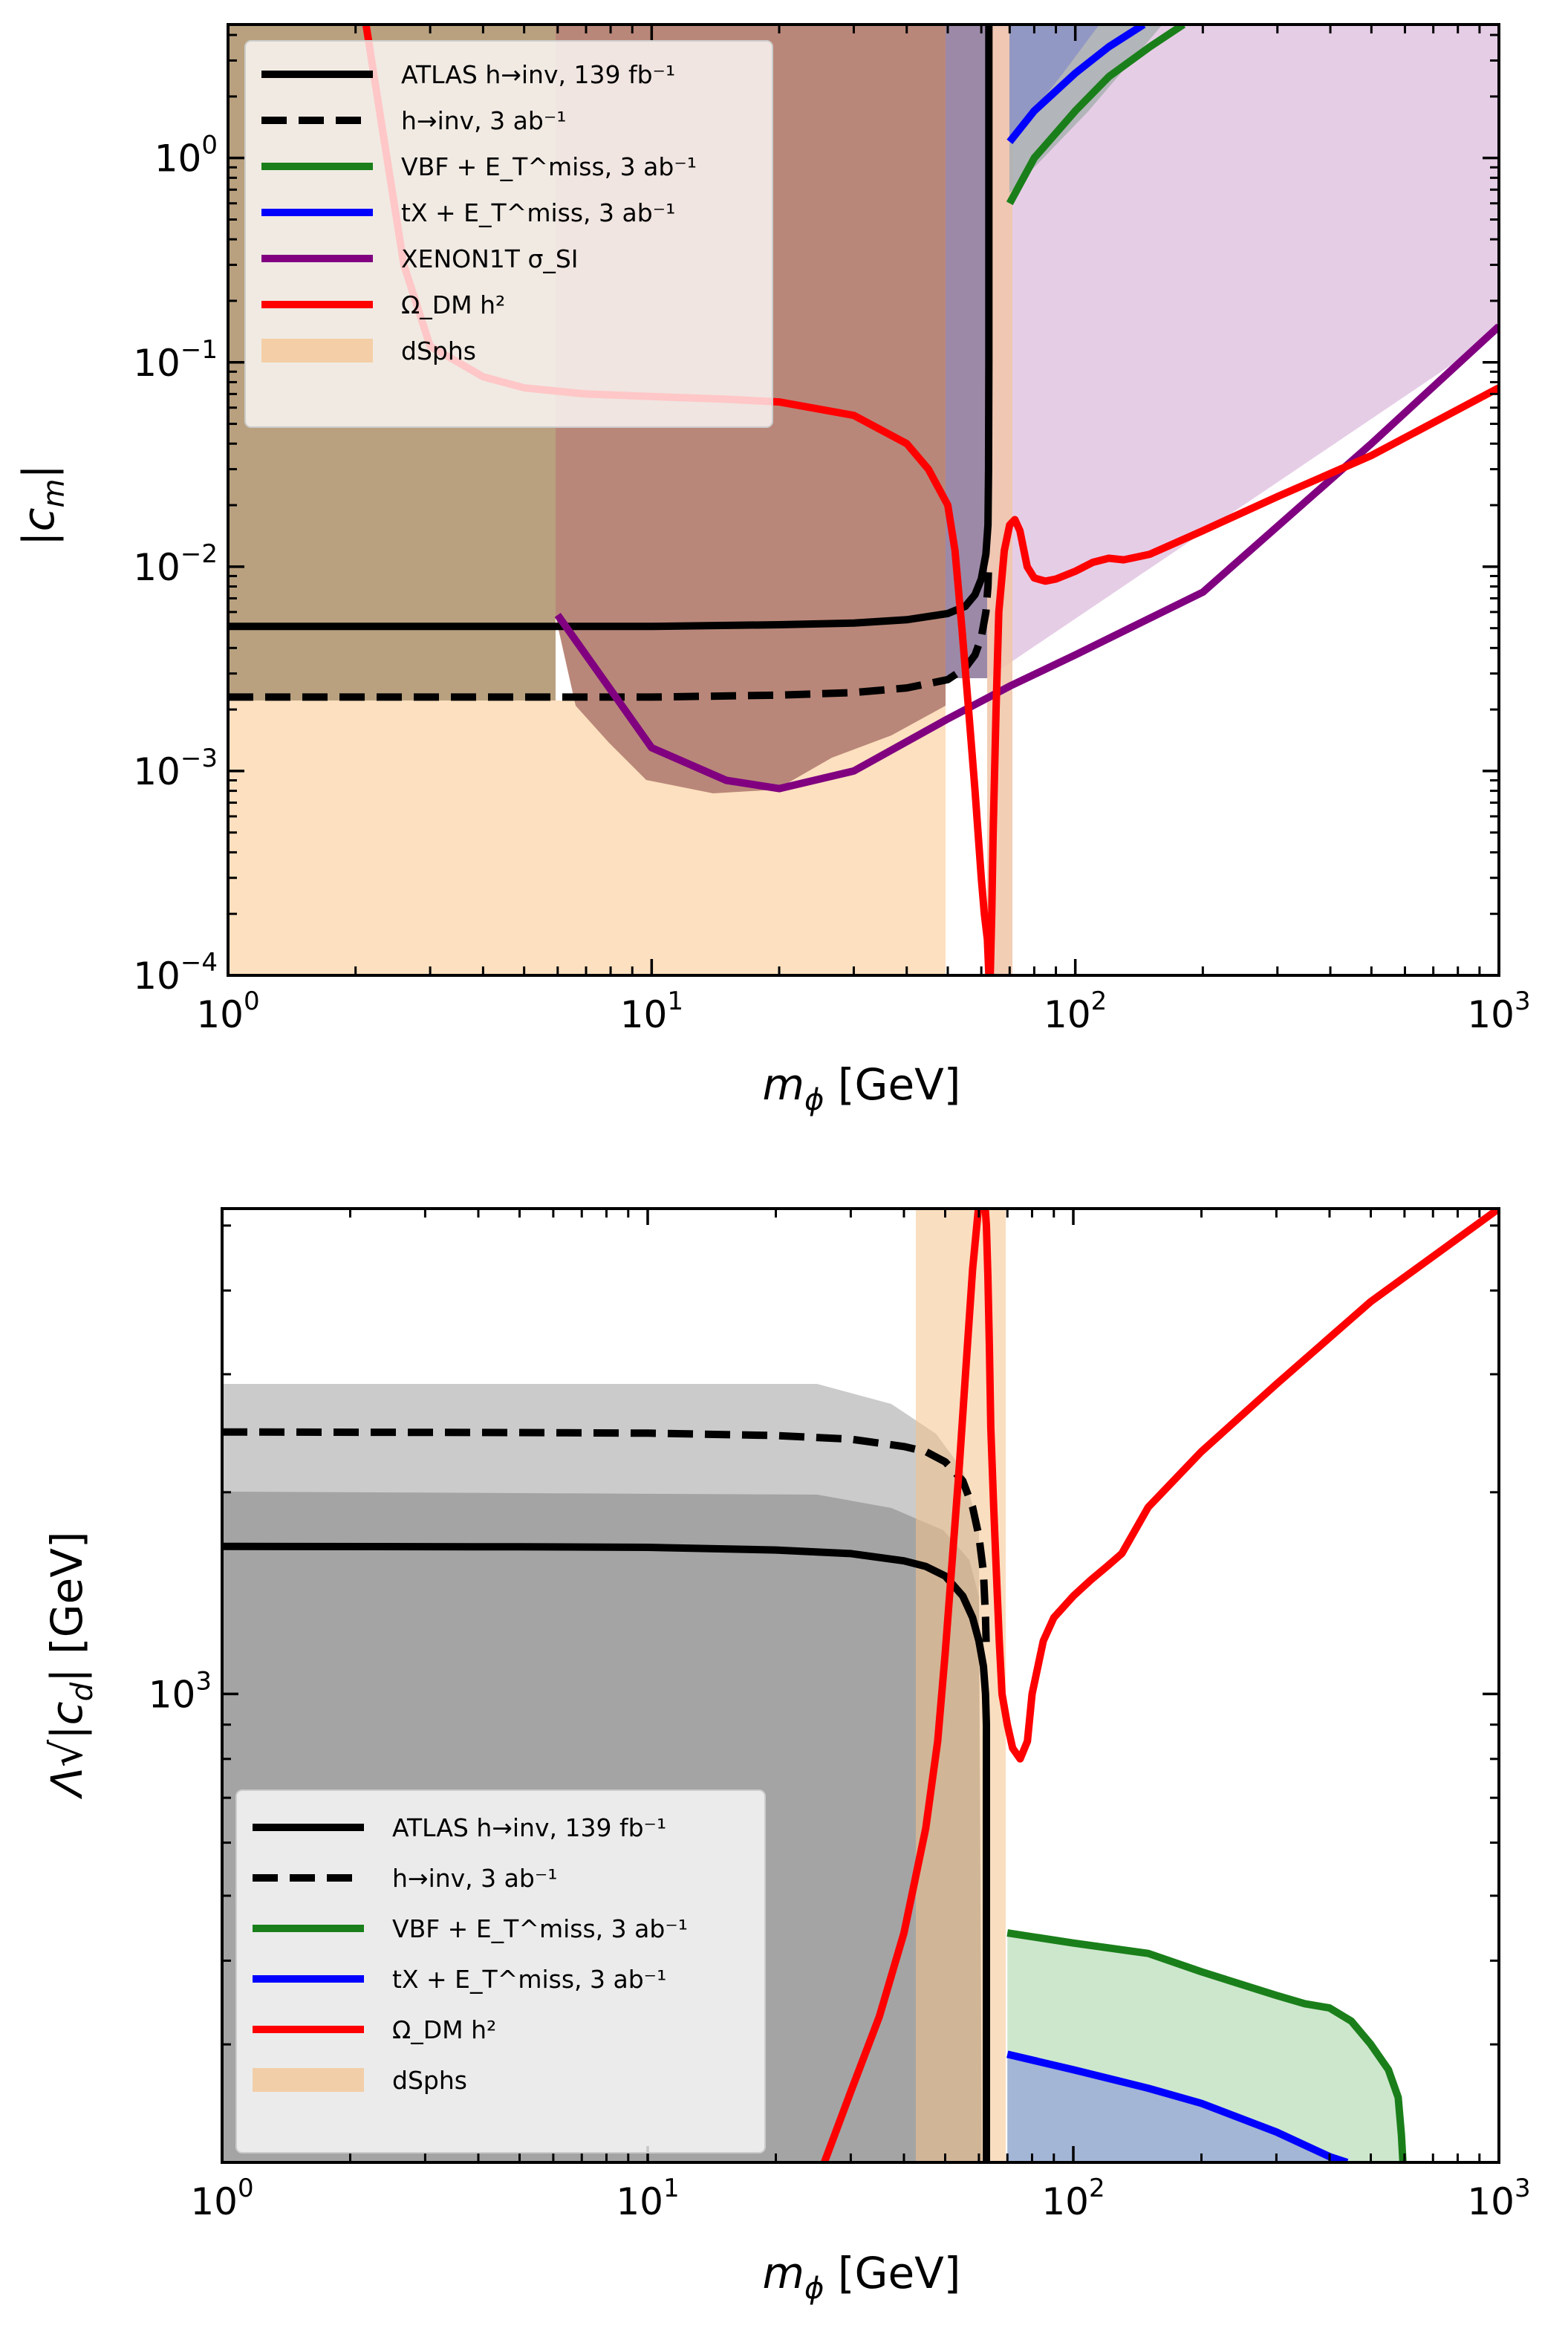 The image size is (1568, 2334). I want to click on top-y-tick-label: 10⁻³, so click(176, 768).